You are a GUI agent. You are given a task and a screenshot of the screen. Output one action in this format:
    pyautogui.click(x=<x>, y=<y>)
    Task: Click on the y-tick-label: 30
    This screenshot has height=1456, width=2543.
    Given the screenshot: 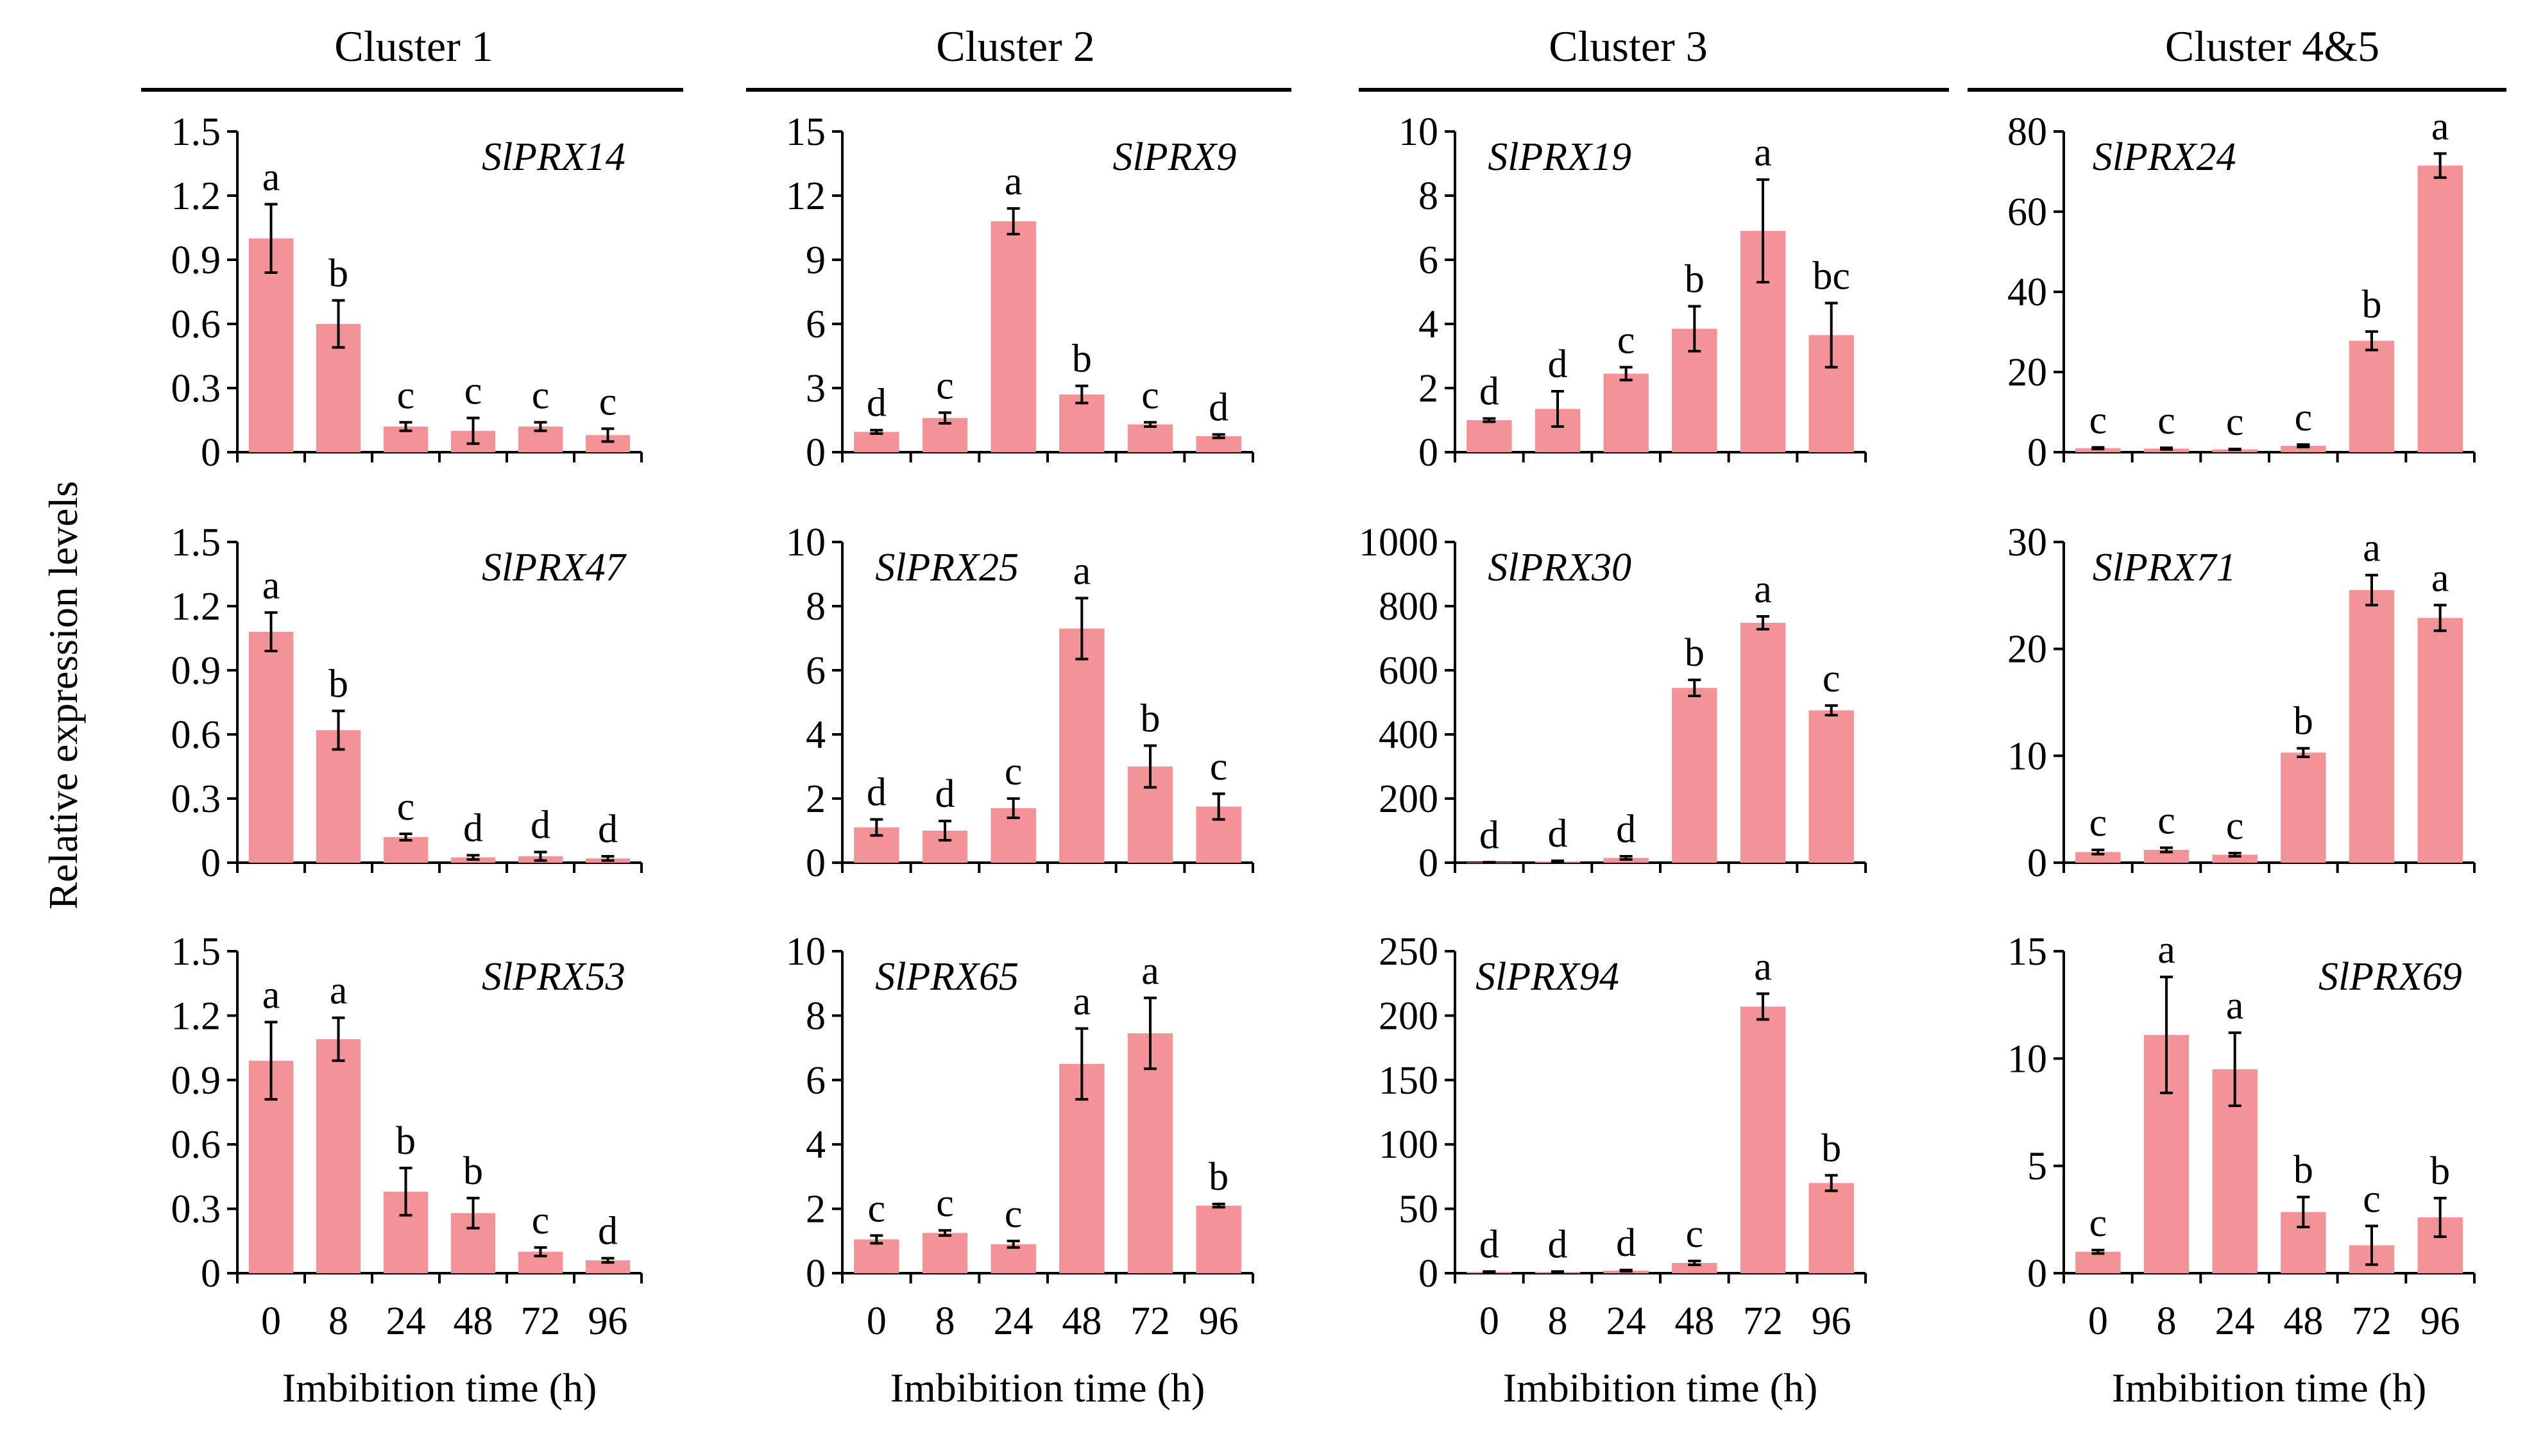 What is the action you would take?
    pyautogui.click(x=2027, y=543)
    